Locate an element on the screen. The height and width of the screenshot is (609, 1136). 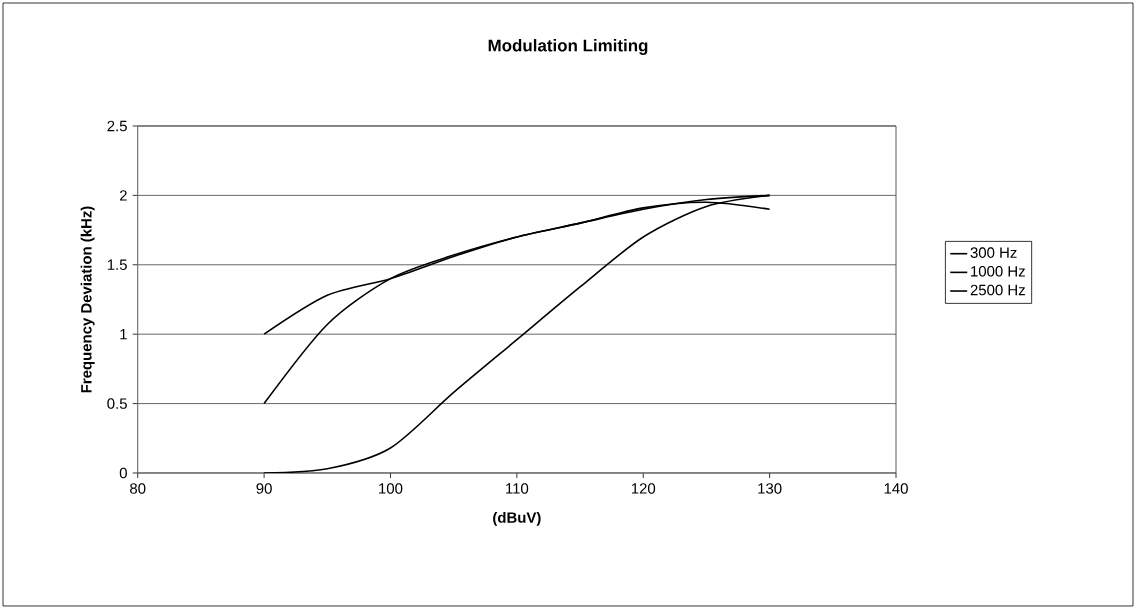
legend-label: 2500 Hz is located at coordinates (997, 290).